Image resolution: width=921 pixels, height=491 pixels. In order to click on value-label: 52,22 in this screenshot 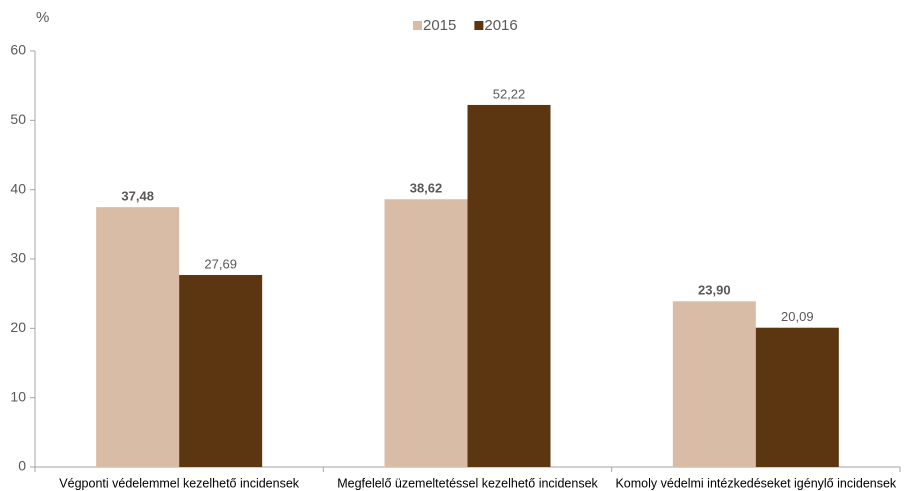, I will do `click(509, 93)`.